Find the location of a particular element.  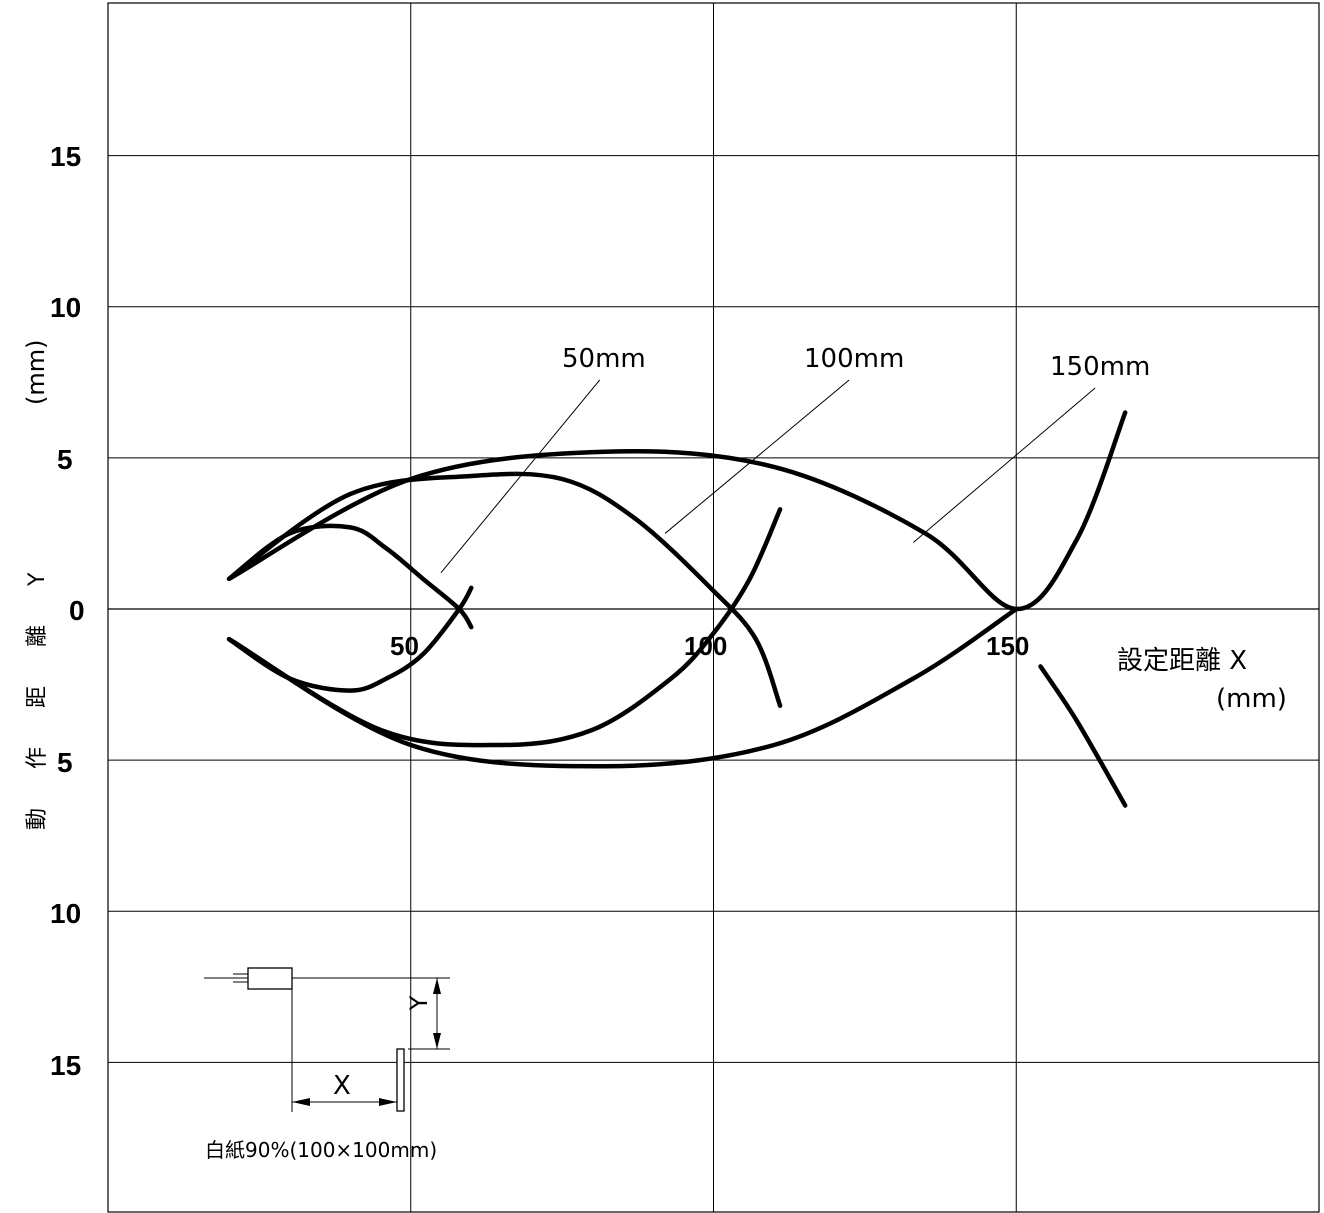

inset-caption: 白紙90%(100×100mm) is located at coordinates (321, 1150).